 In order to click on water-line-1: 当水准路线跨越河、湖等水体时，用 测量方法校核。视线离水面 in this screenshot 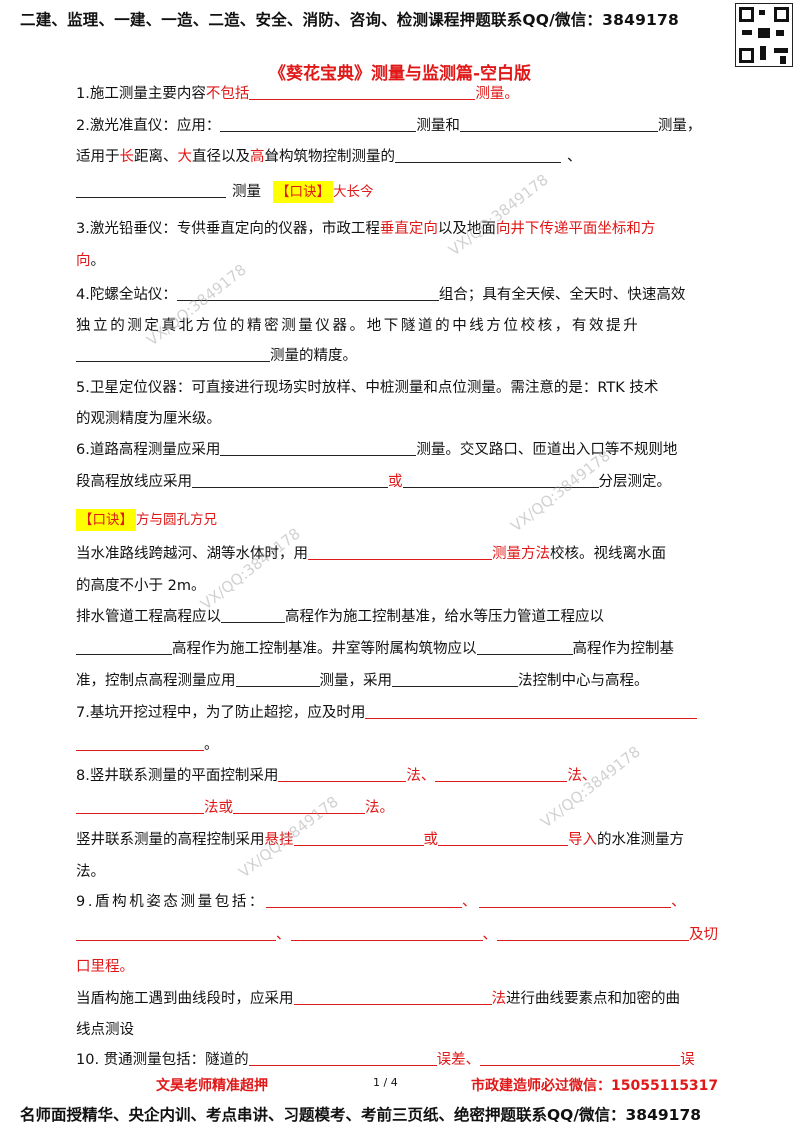, I will do `click(371, 553)`.